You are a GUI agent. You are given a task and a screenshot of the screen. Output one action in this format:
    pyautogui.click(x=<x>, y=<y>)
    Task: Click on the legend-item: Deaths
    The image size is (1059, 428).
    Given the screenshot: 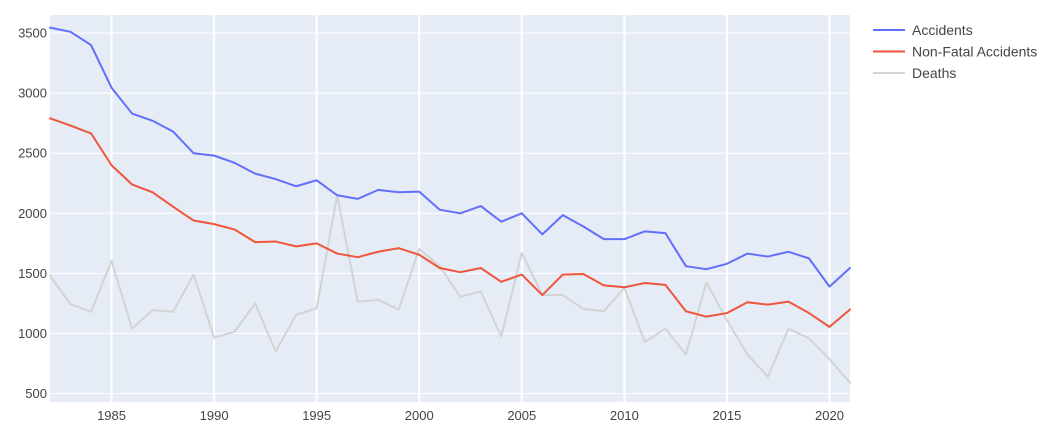 What is the action you would take?
    pyautogui.click(x=914, y=73)
    